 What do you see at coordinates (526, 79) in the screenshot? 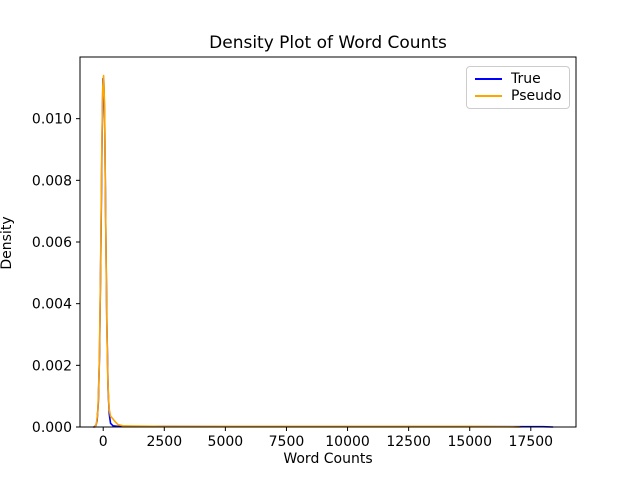
I see `legend-label-true: True` at bounding box center [526, 79].